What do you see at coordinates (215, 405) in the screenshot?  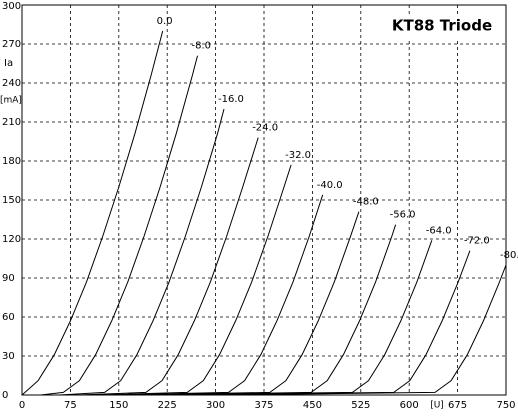 I see `x-tick-label: 300` at bounding box center [215, 405].